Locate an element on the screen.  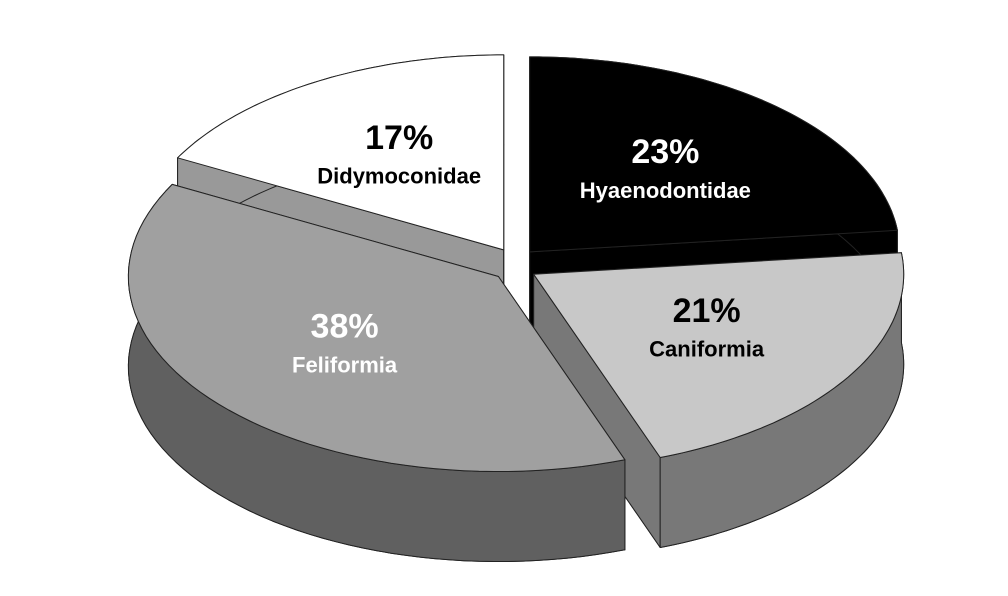
category-label: Feliformia is located at coordinates (345, 365).